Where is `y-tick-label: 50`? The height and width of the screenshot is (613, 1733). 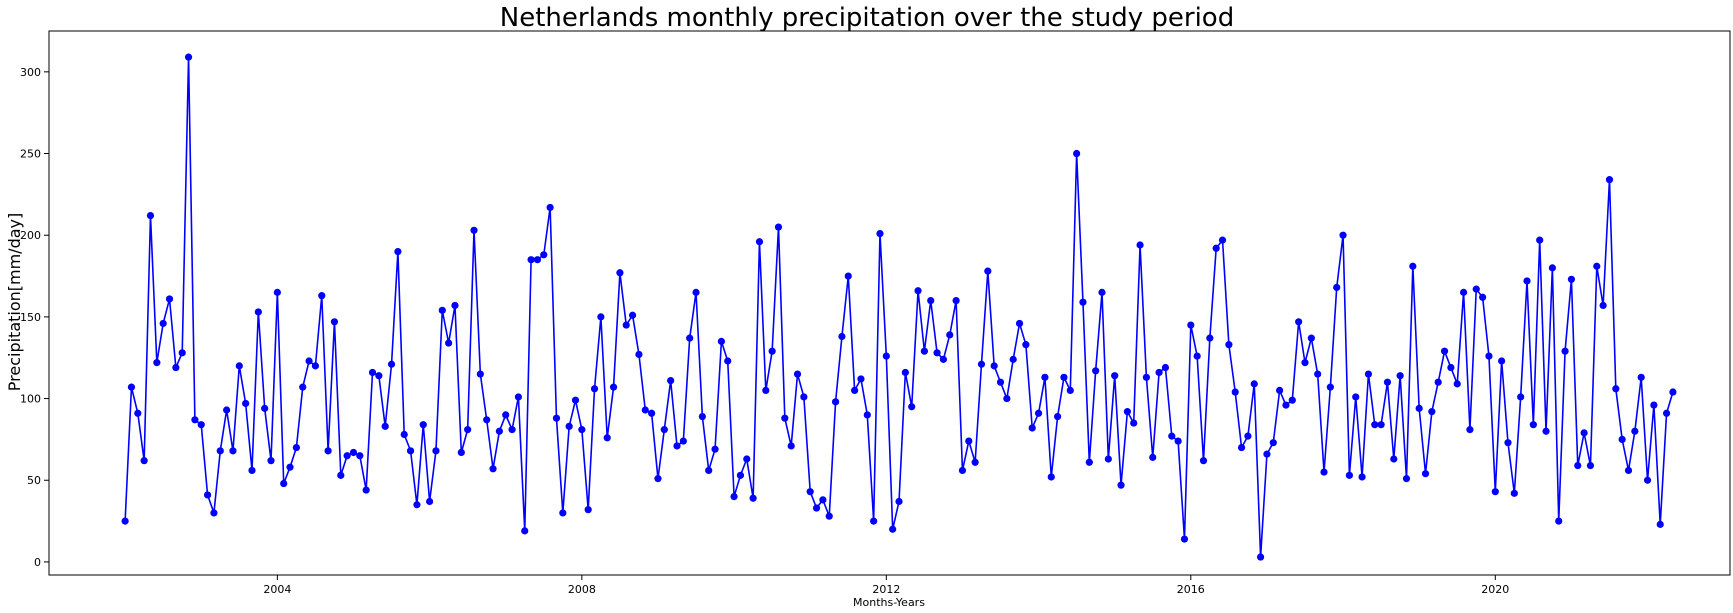 y-tick-label: 50 is located at coordinates (34, 480).